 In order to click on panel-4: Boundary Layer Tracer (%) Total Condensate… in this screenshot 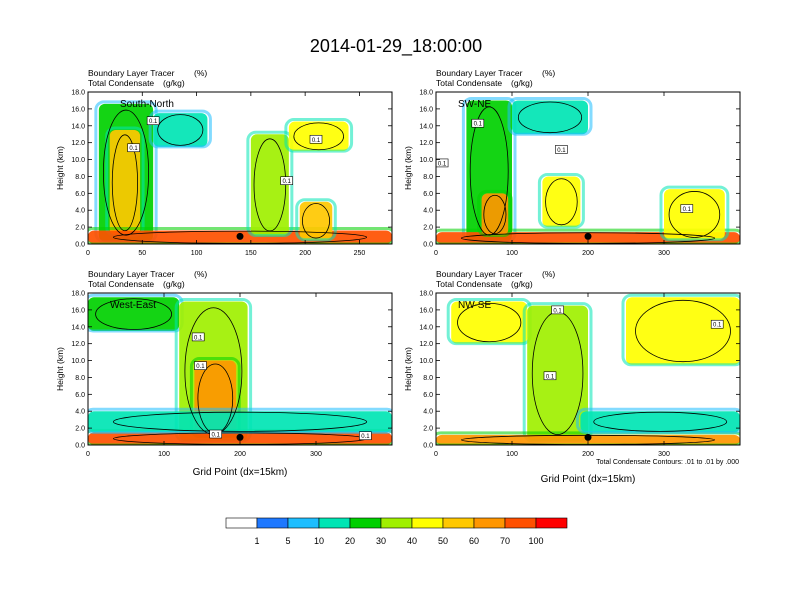, I will do `click(572, 363)`.